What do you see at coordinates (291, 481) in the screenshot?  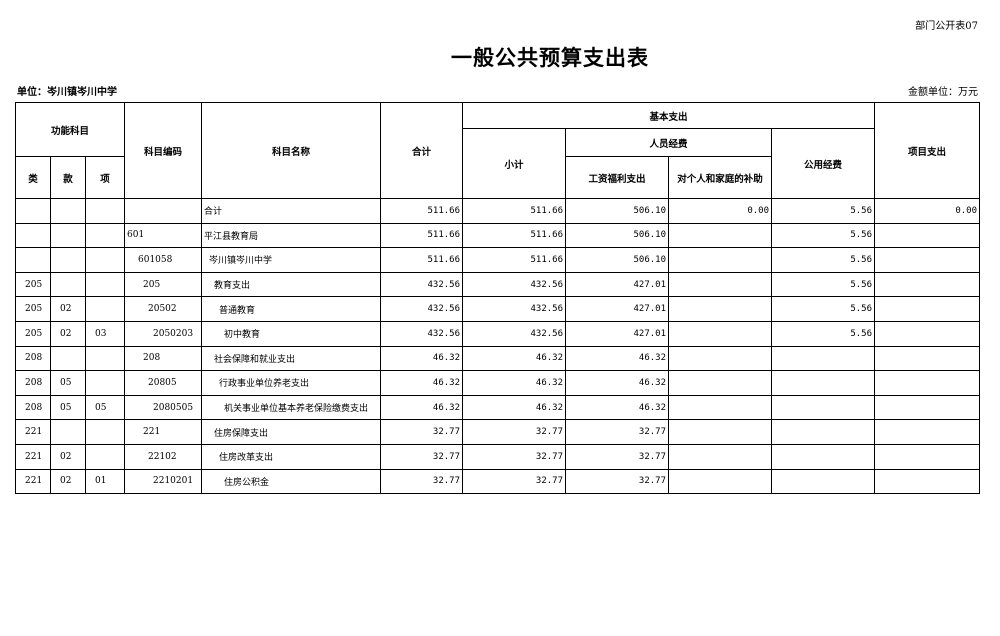 I see `cell-name: 住房公积金` at bounding box center [291, 481].